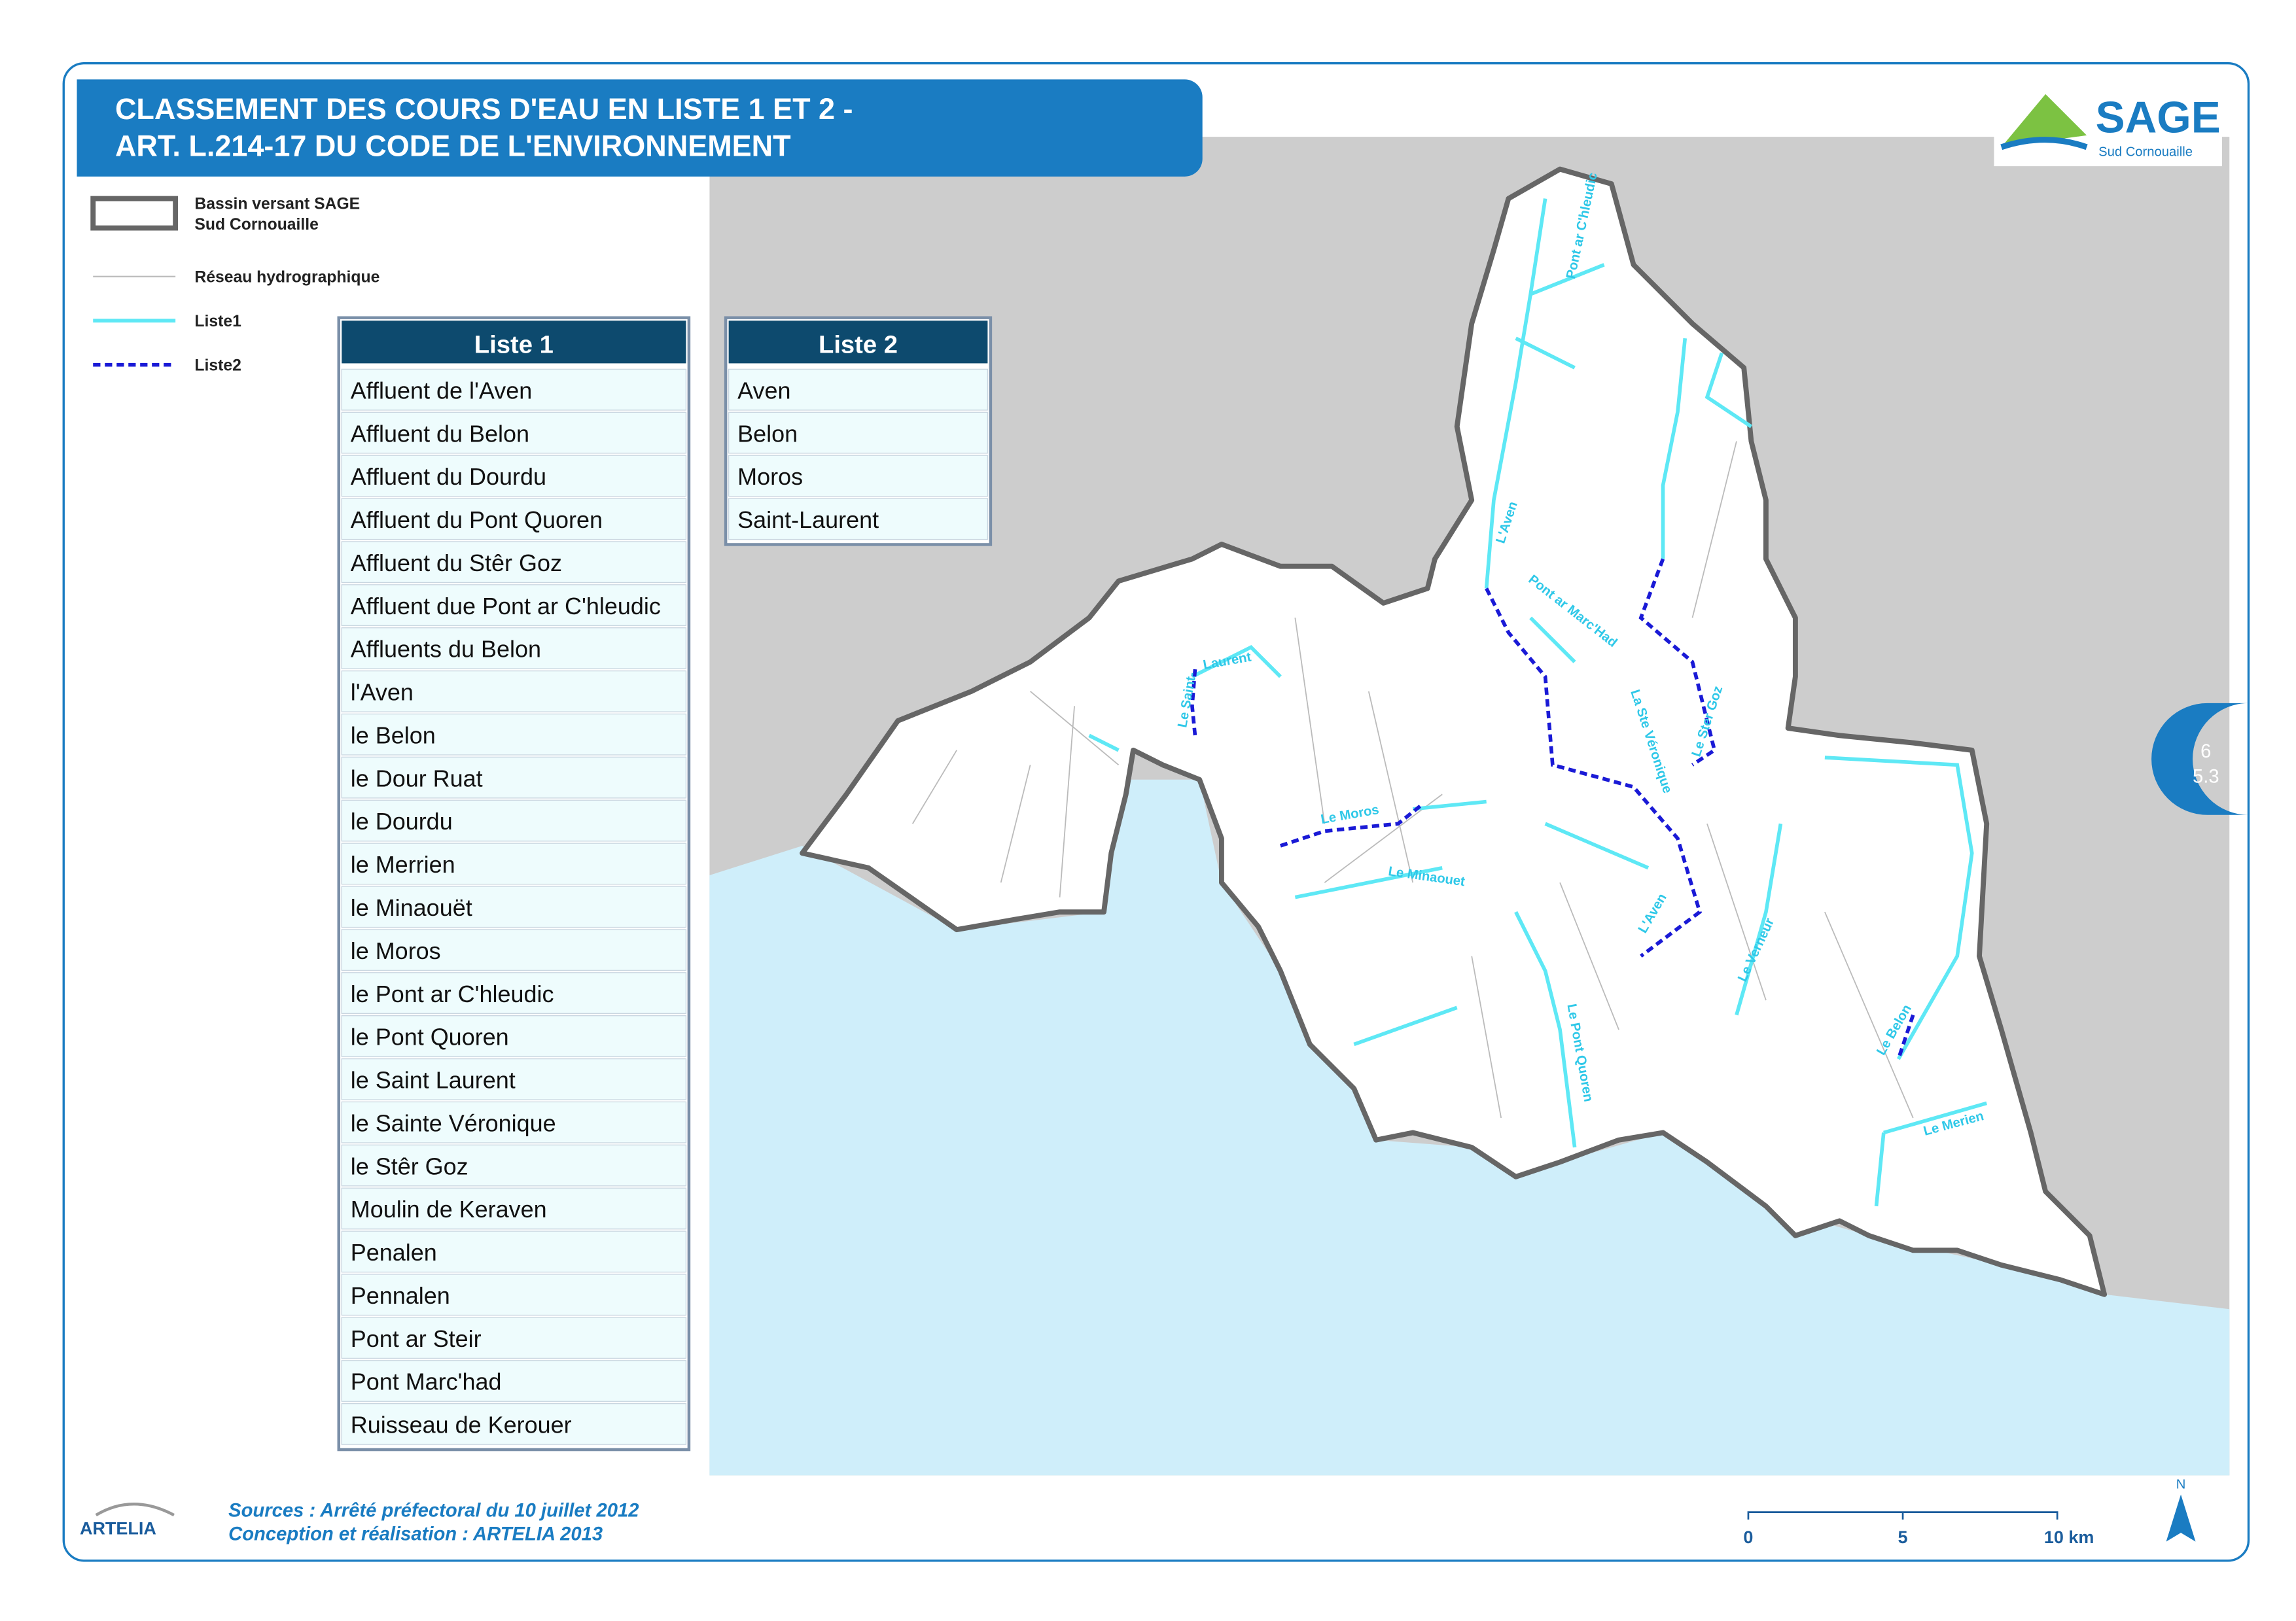 Image resolution: width=2296 pixels, height=1621 pixels. I want to click on table-cell: le Minaouët, so click(411, 907).